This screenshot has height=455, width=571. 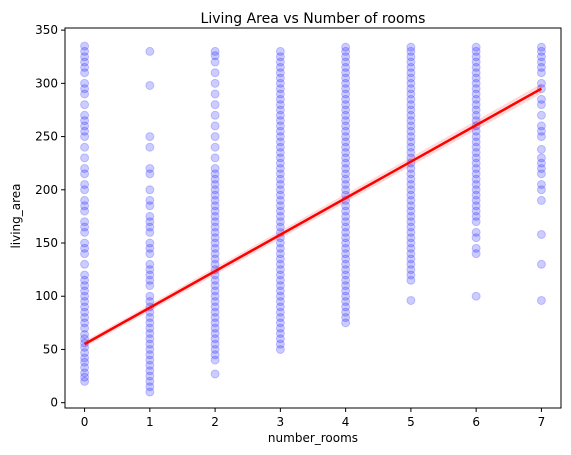 I want to click on x-tick-label: 6, so click(x=476, y=422).